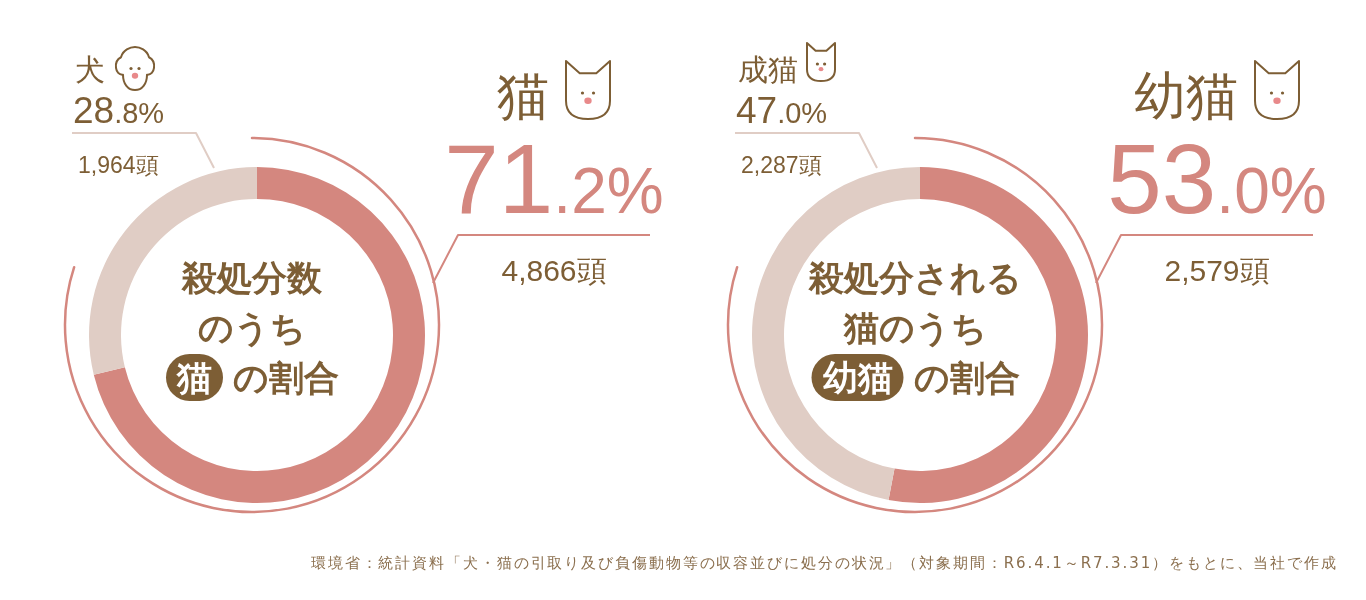 Image resolution: width=1366 pixels, height=600 pixels. What do you see at coordinates (782, 110) in the screenshot?
I see `data-label: 47.0%` at bounding box center [782, 110].